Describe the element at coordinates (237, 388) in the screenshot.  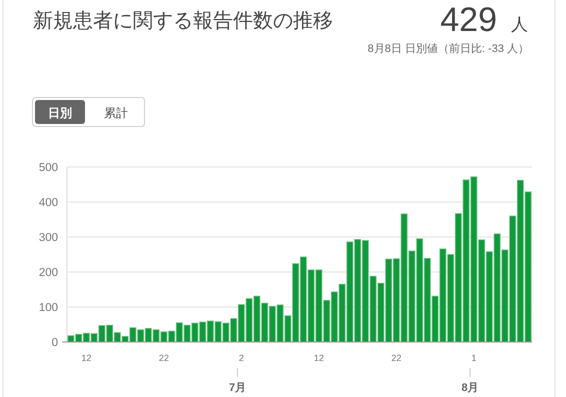
I see `text: 7月` at that location.